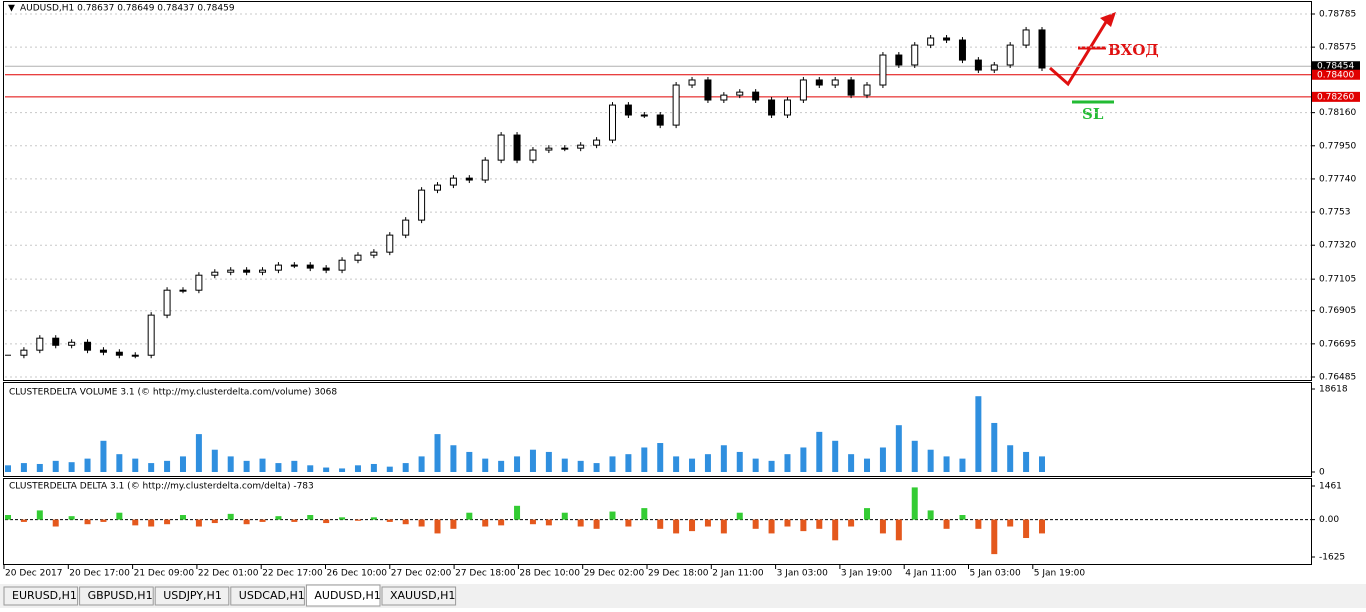 Image resolution: width=1366 pixels, height=612 pixels. What do you see at coordinates (272, 595) in the screenshot?
I see `tab-label: USDCAD,H1` at bounding box center [272, 595].